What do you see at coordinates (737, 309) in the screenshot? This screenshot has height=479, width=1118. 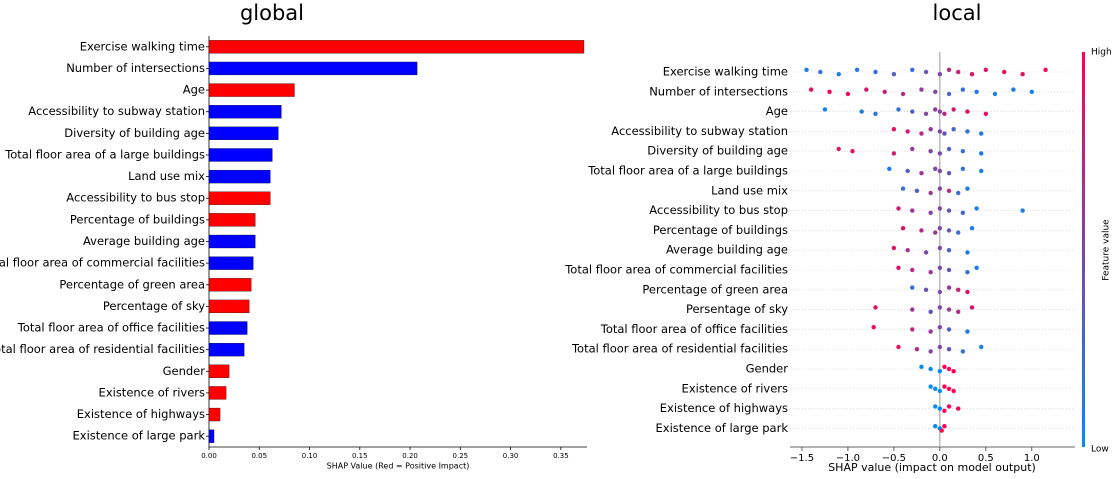 I see `y-tick-label: Persentage of sky` at bounding box center [737, 309].